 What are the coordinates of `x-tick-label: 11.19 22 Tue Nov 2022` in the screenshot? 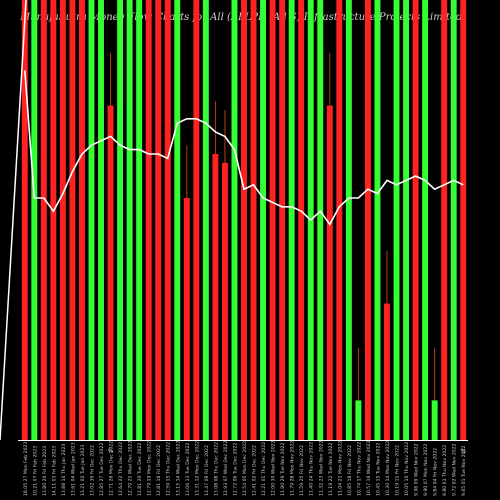 It's located at (331, 469).